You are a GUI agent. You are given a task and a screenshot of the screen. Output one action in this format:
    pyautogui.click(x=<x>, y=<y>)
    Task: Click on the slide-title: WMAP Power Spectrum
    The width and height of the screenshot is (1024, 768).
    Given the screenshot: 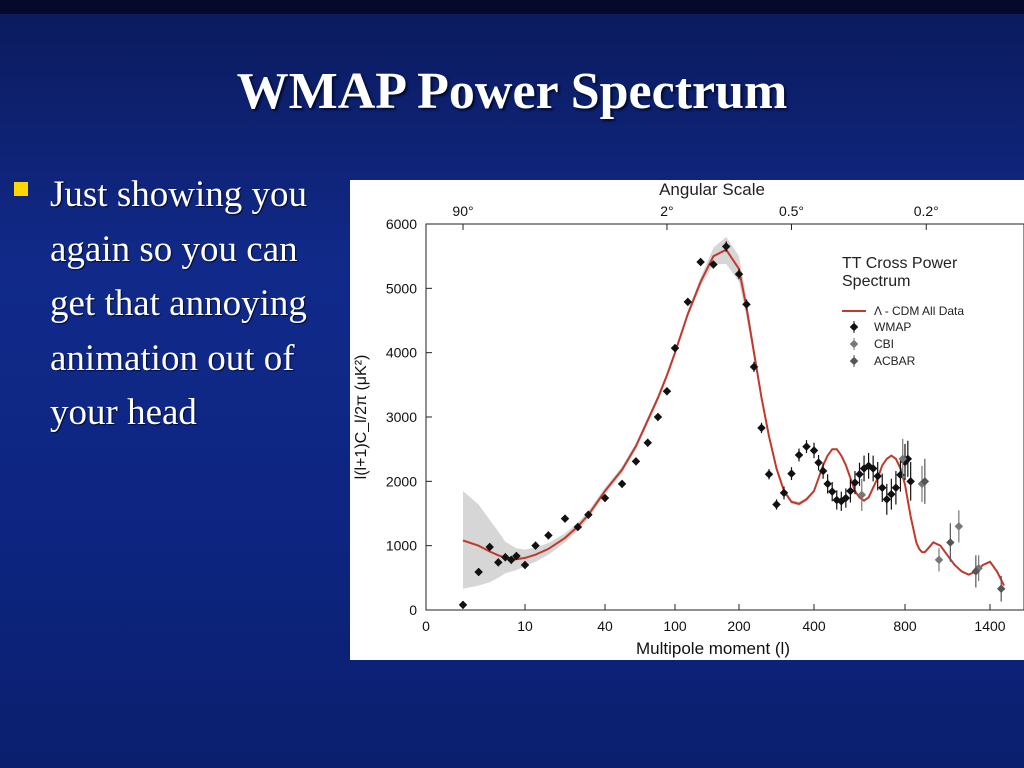 What is the action you would take?
    pyautogui.click(x=512, y=91)
    